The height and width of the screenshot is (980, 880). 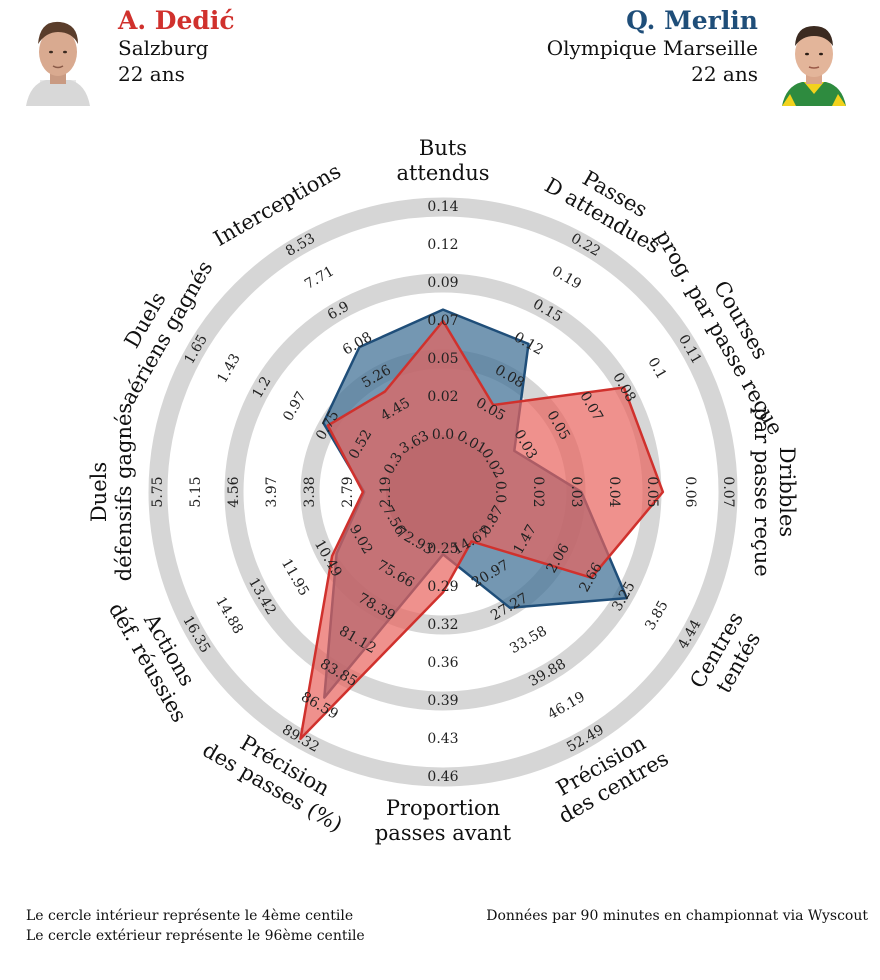 What do you see at coordinates (614, 491) in the screenshot?
I see `radar-tick-label: 0.04` at bounding box center [614, 491].